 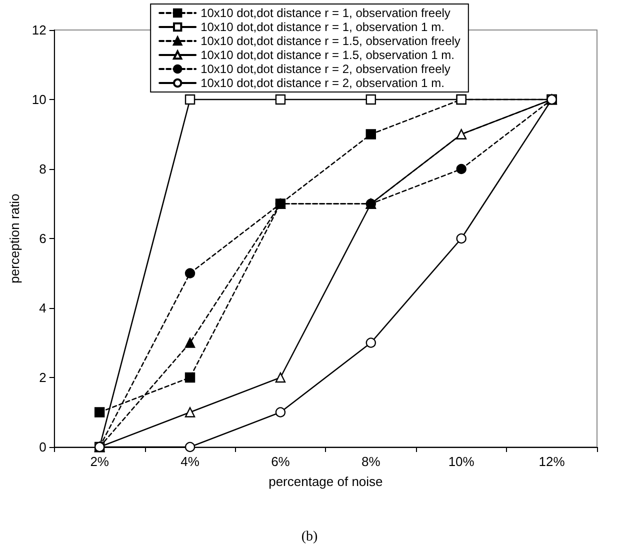 What do you see at coordinates (309, 537) in the screenshot?
I see `text: (b)` at bounding box center [309, 537].